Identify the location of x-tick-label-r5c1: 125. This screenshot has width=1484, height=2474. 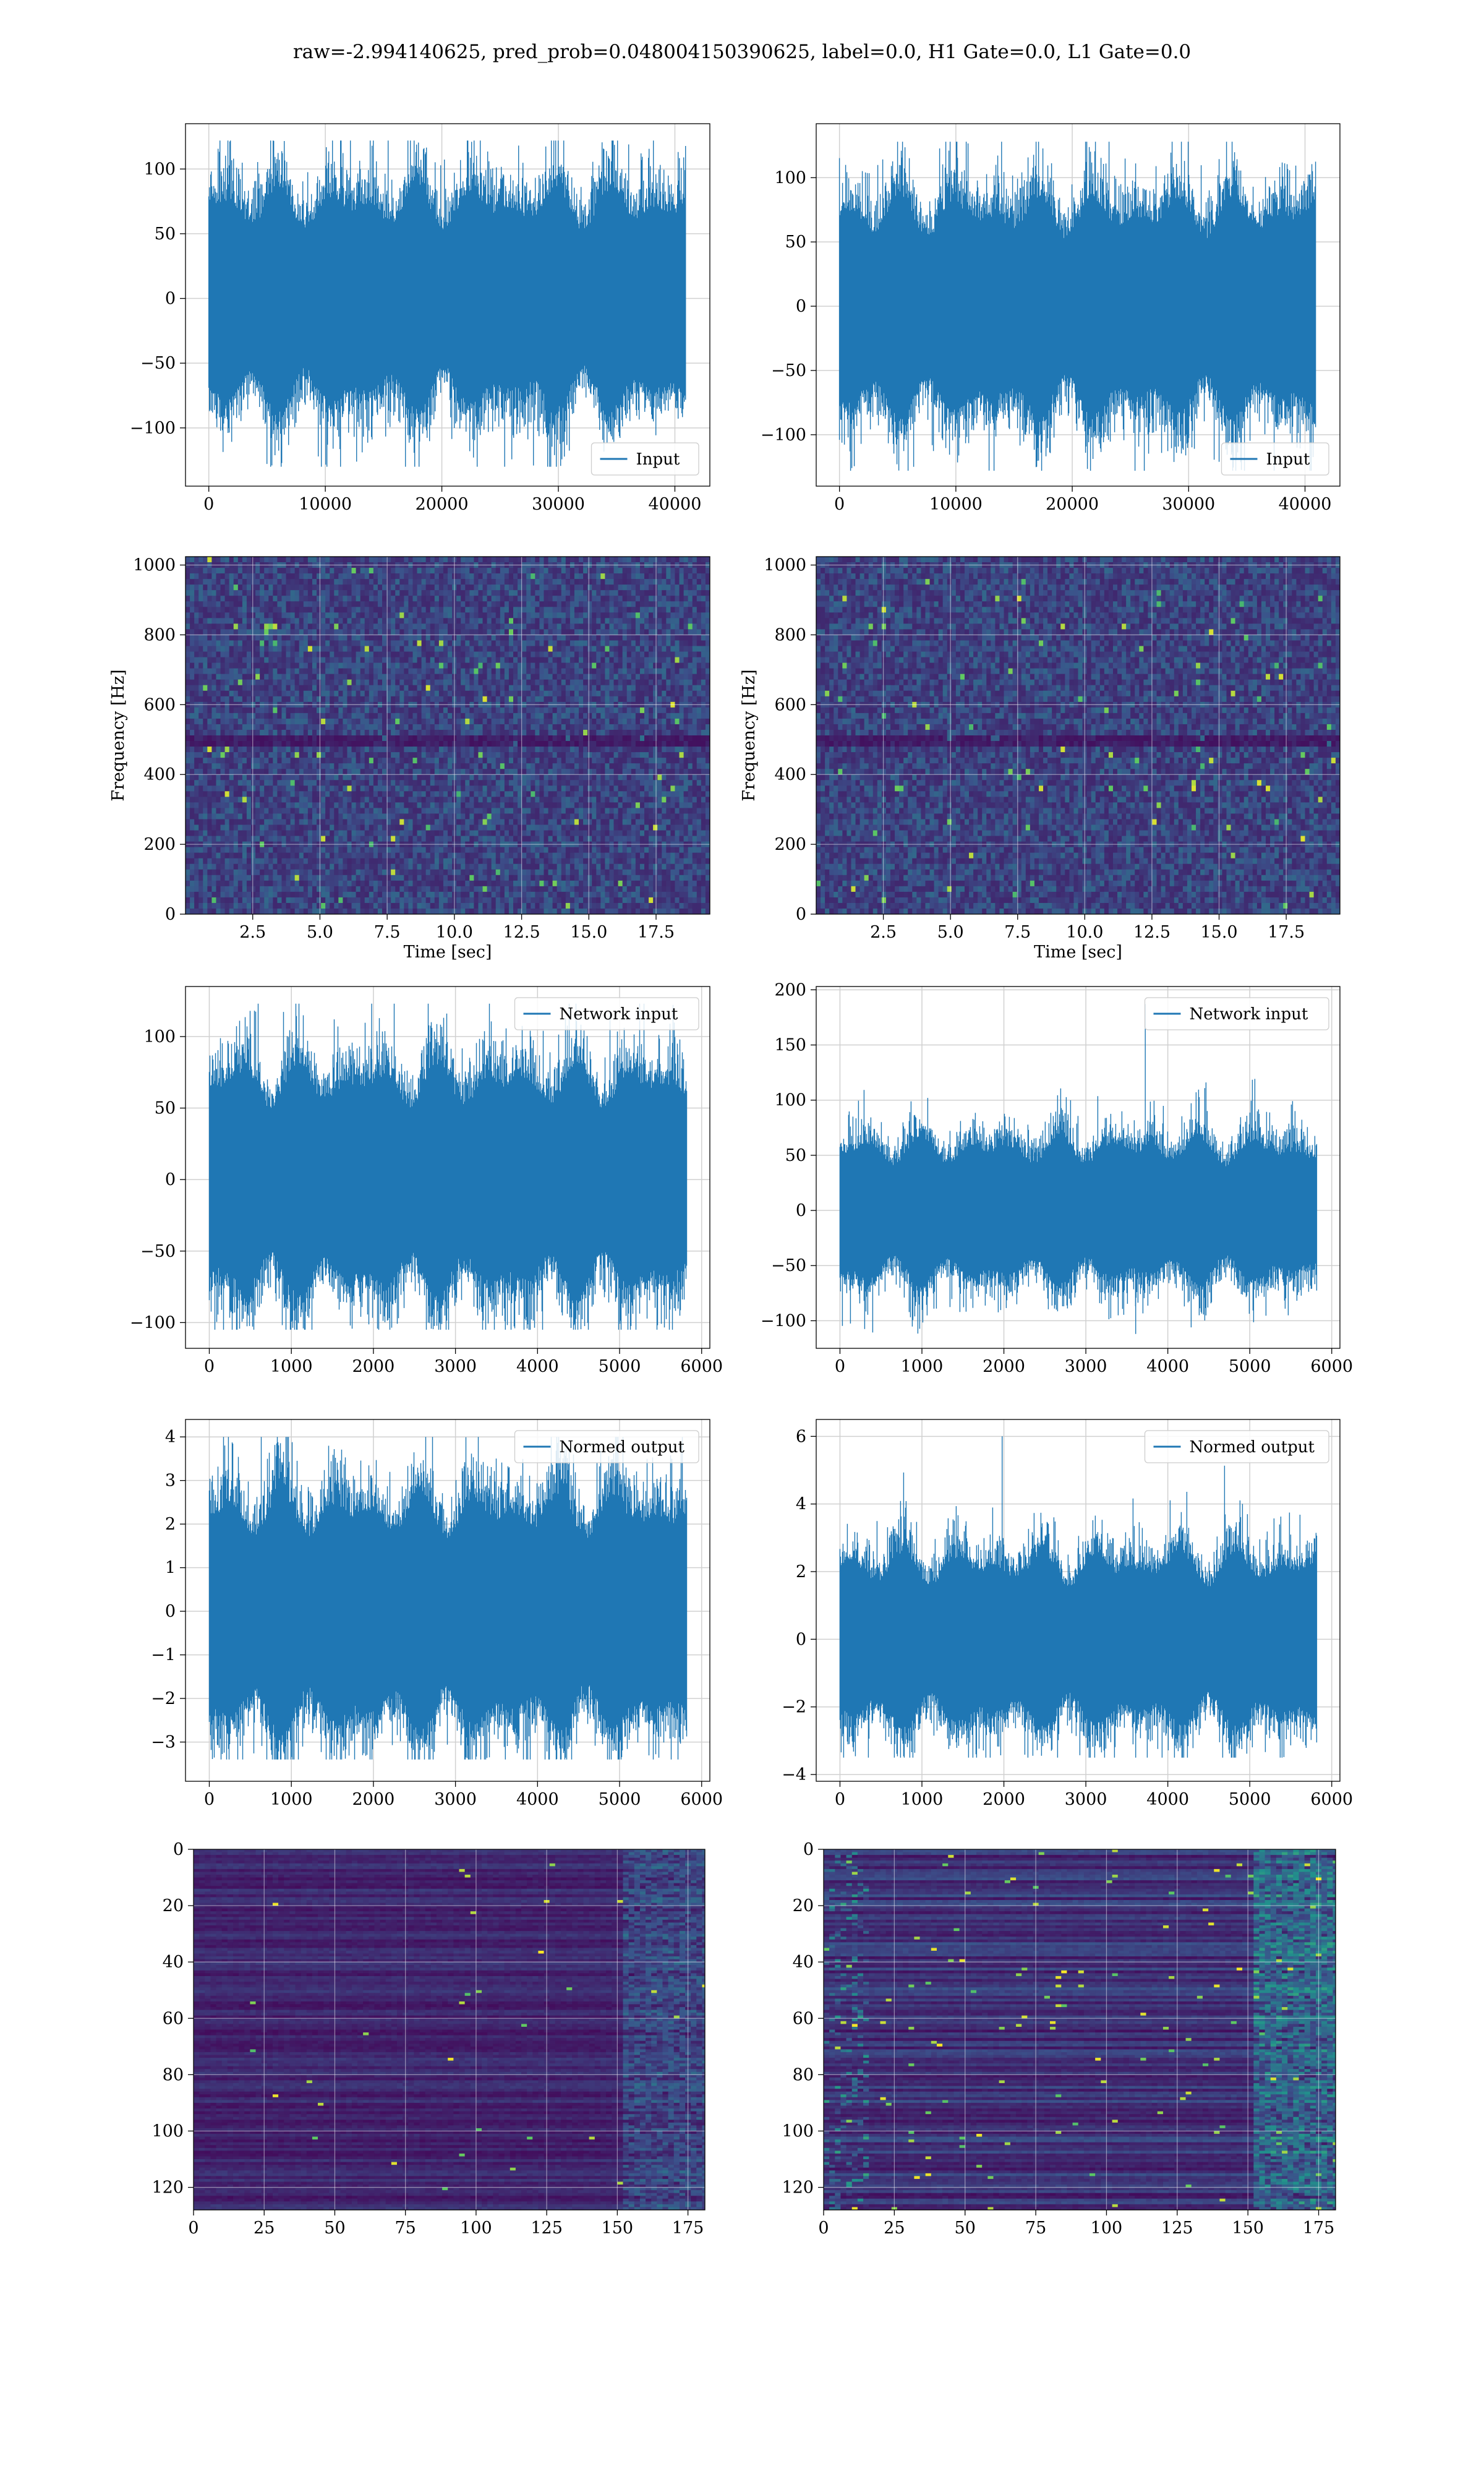
(547, 2228).